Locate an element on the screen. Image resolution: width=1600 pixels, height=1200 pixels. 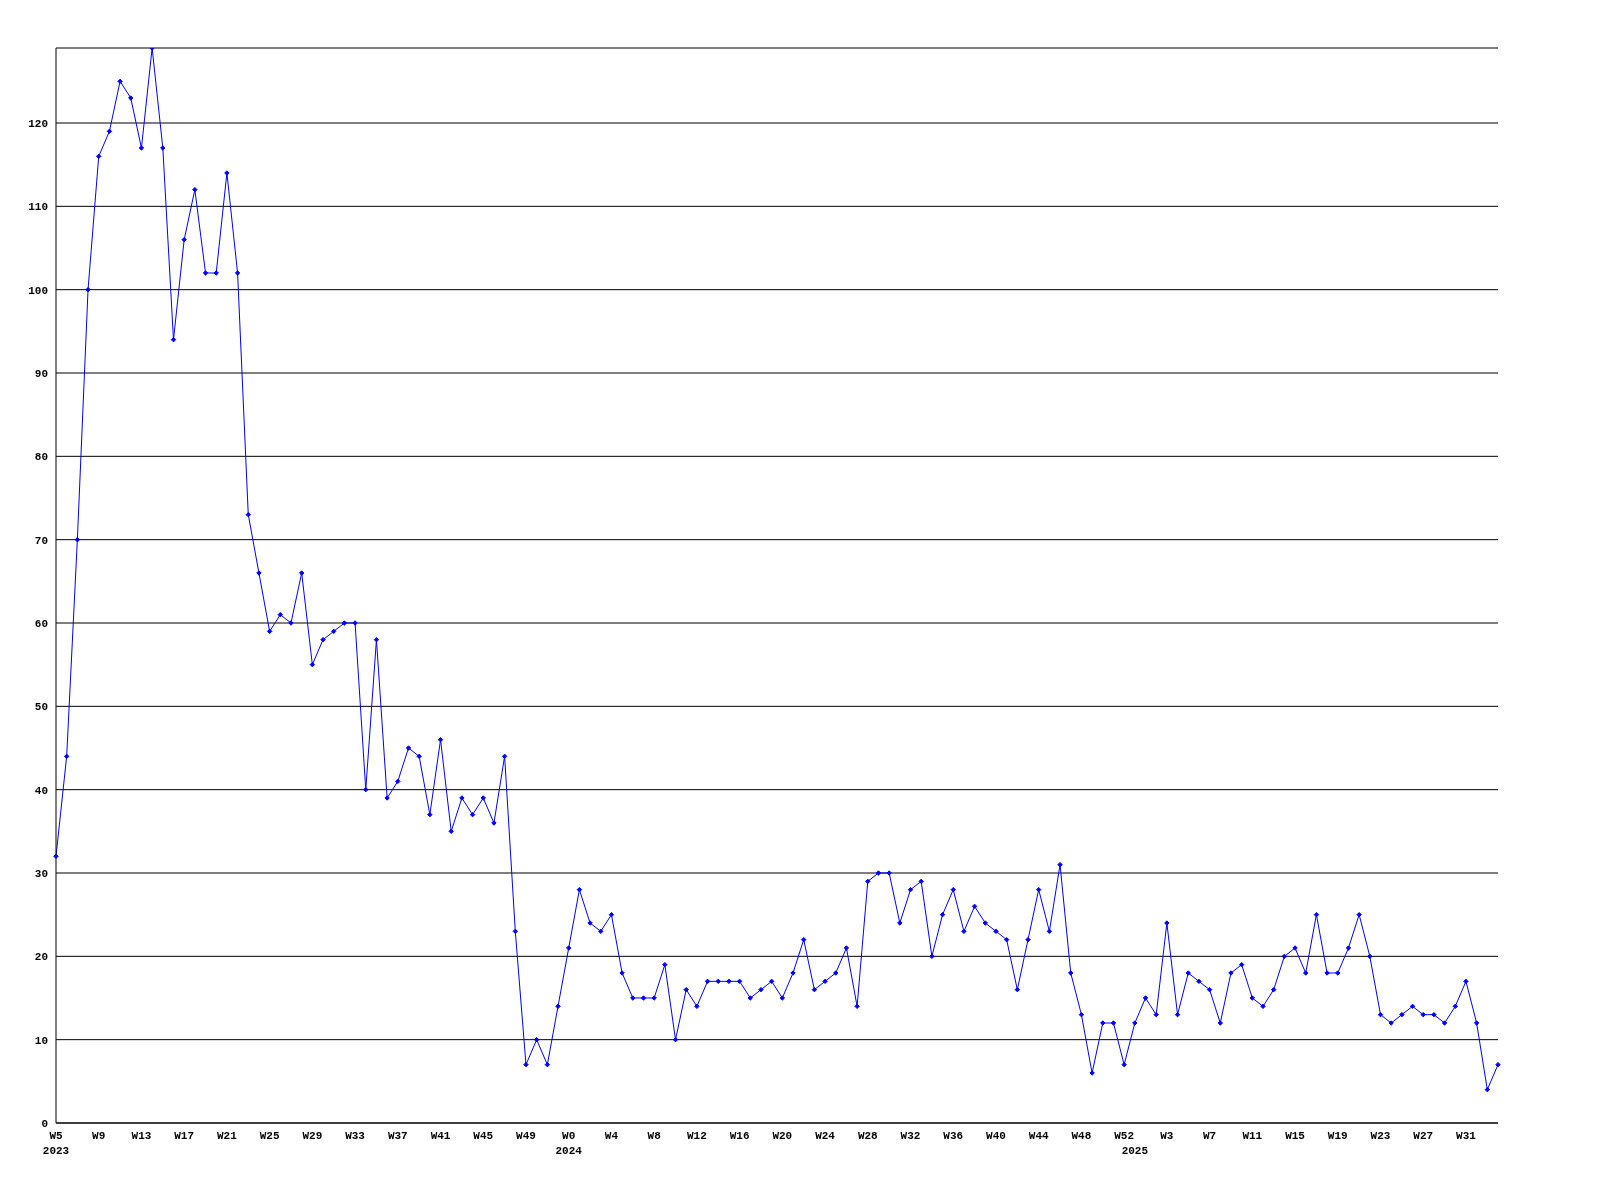
y-tick-label: 90 is located at coordinates (41, 373).